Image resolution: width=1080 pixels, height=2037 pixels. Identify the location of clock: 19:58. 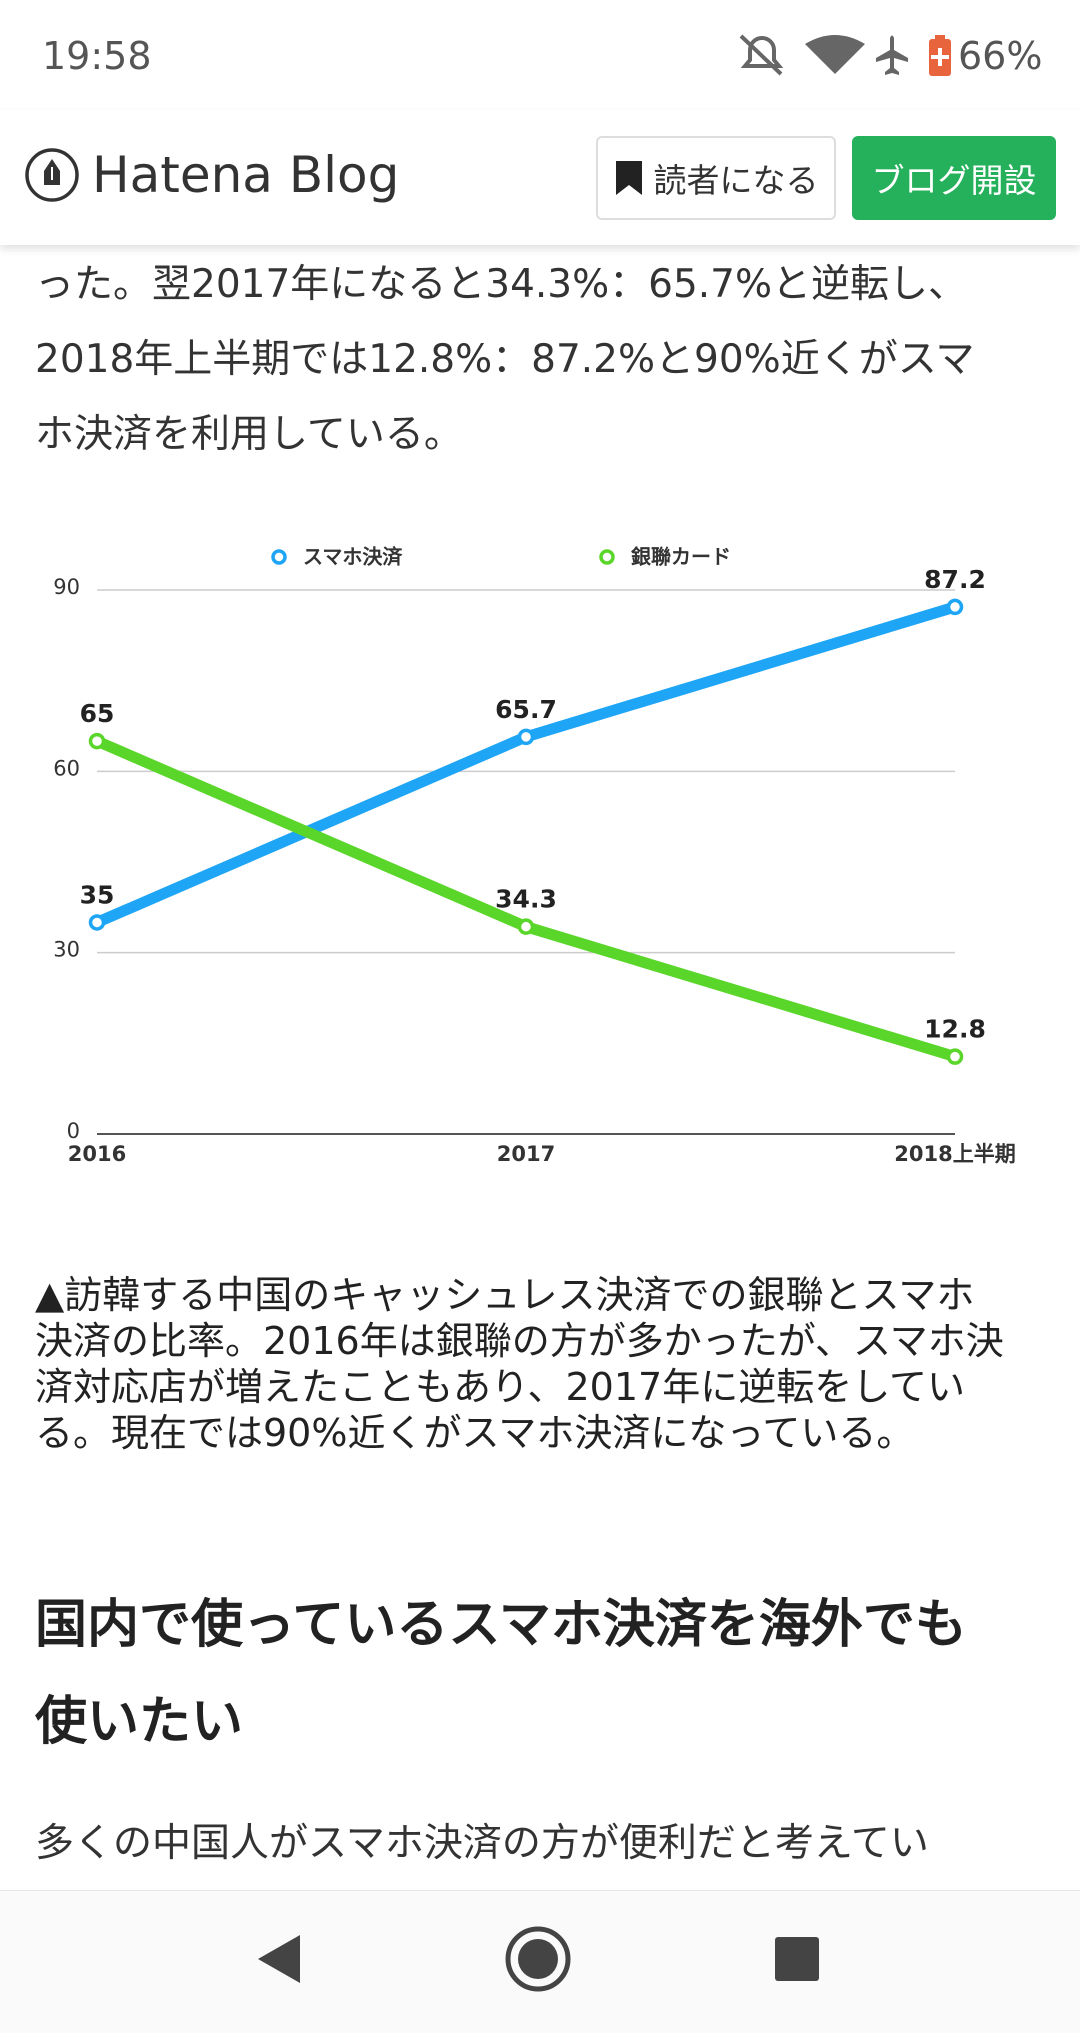
(97, 56).